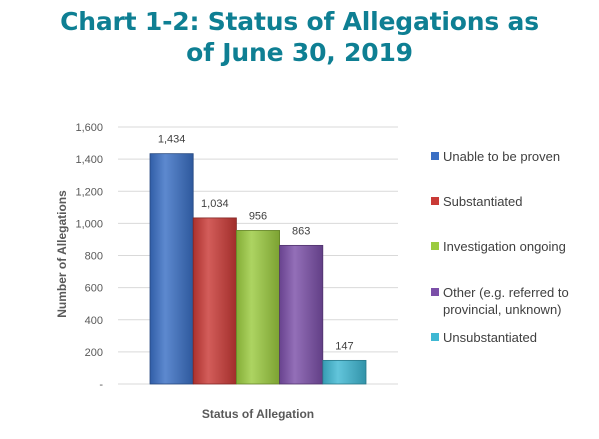  What do you see at coordinates (172, 140) in the screenshot?
I see `data-label: 1,434` at bounding box center [172, 140].